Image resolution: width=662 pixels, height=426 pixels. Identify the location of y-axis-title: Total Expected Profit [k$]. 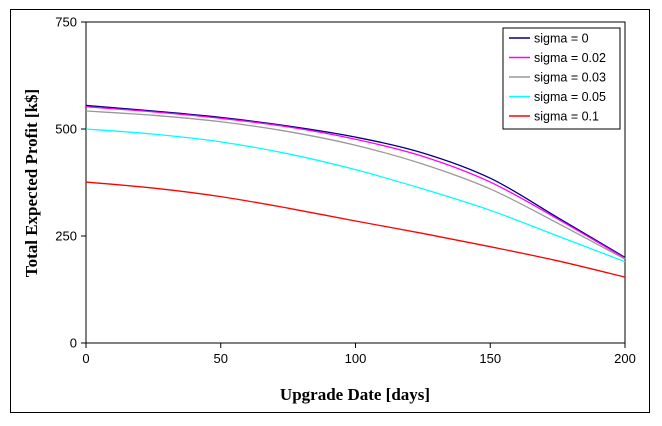
(31, 183).